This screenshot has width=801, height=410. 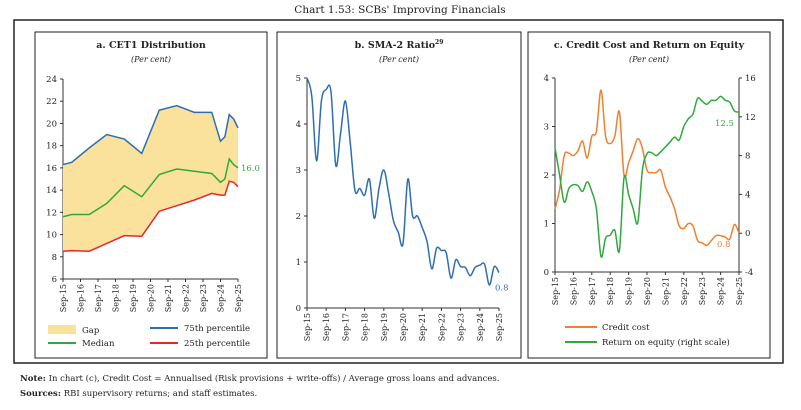 I want to click on y-tick-label: 10, so click(x=51, y=236).